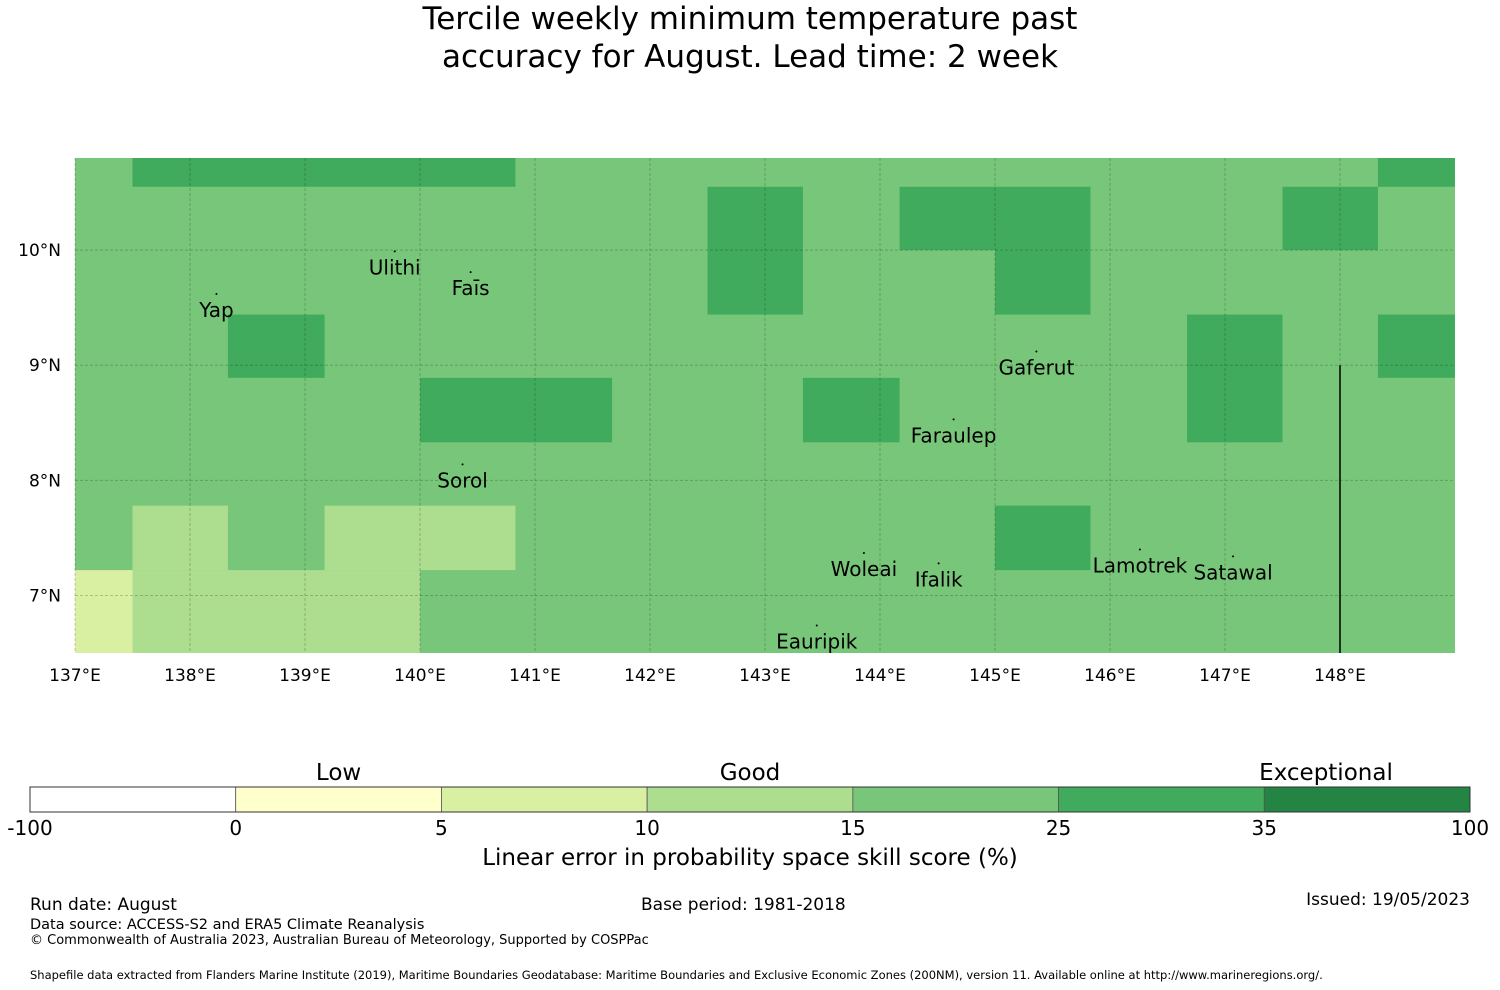 Image resolution: width=1500 pixels, height=990 pixels. I want to click on x-tick-label: 140°E, so click(420, 676).